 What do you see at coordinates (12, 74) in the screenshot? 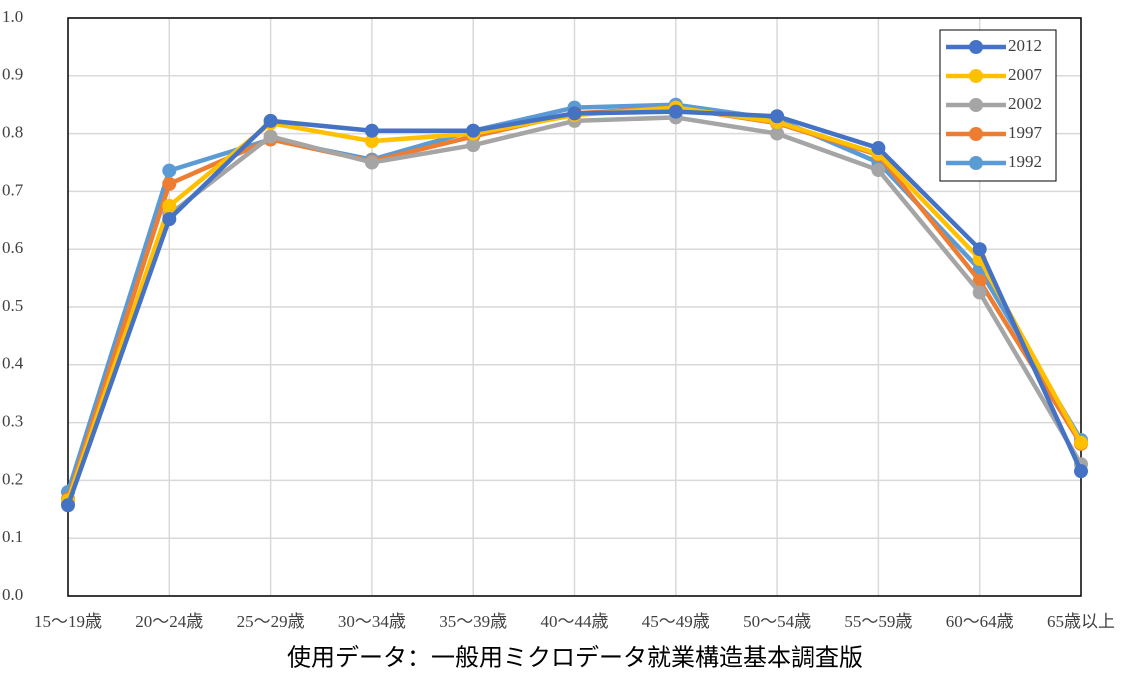
I see `y-tick-label: 0.9` at bounding box center [12, 74].